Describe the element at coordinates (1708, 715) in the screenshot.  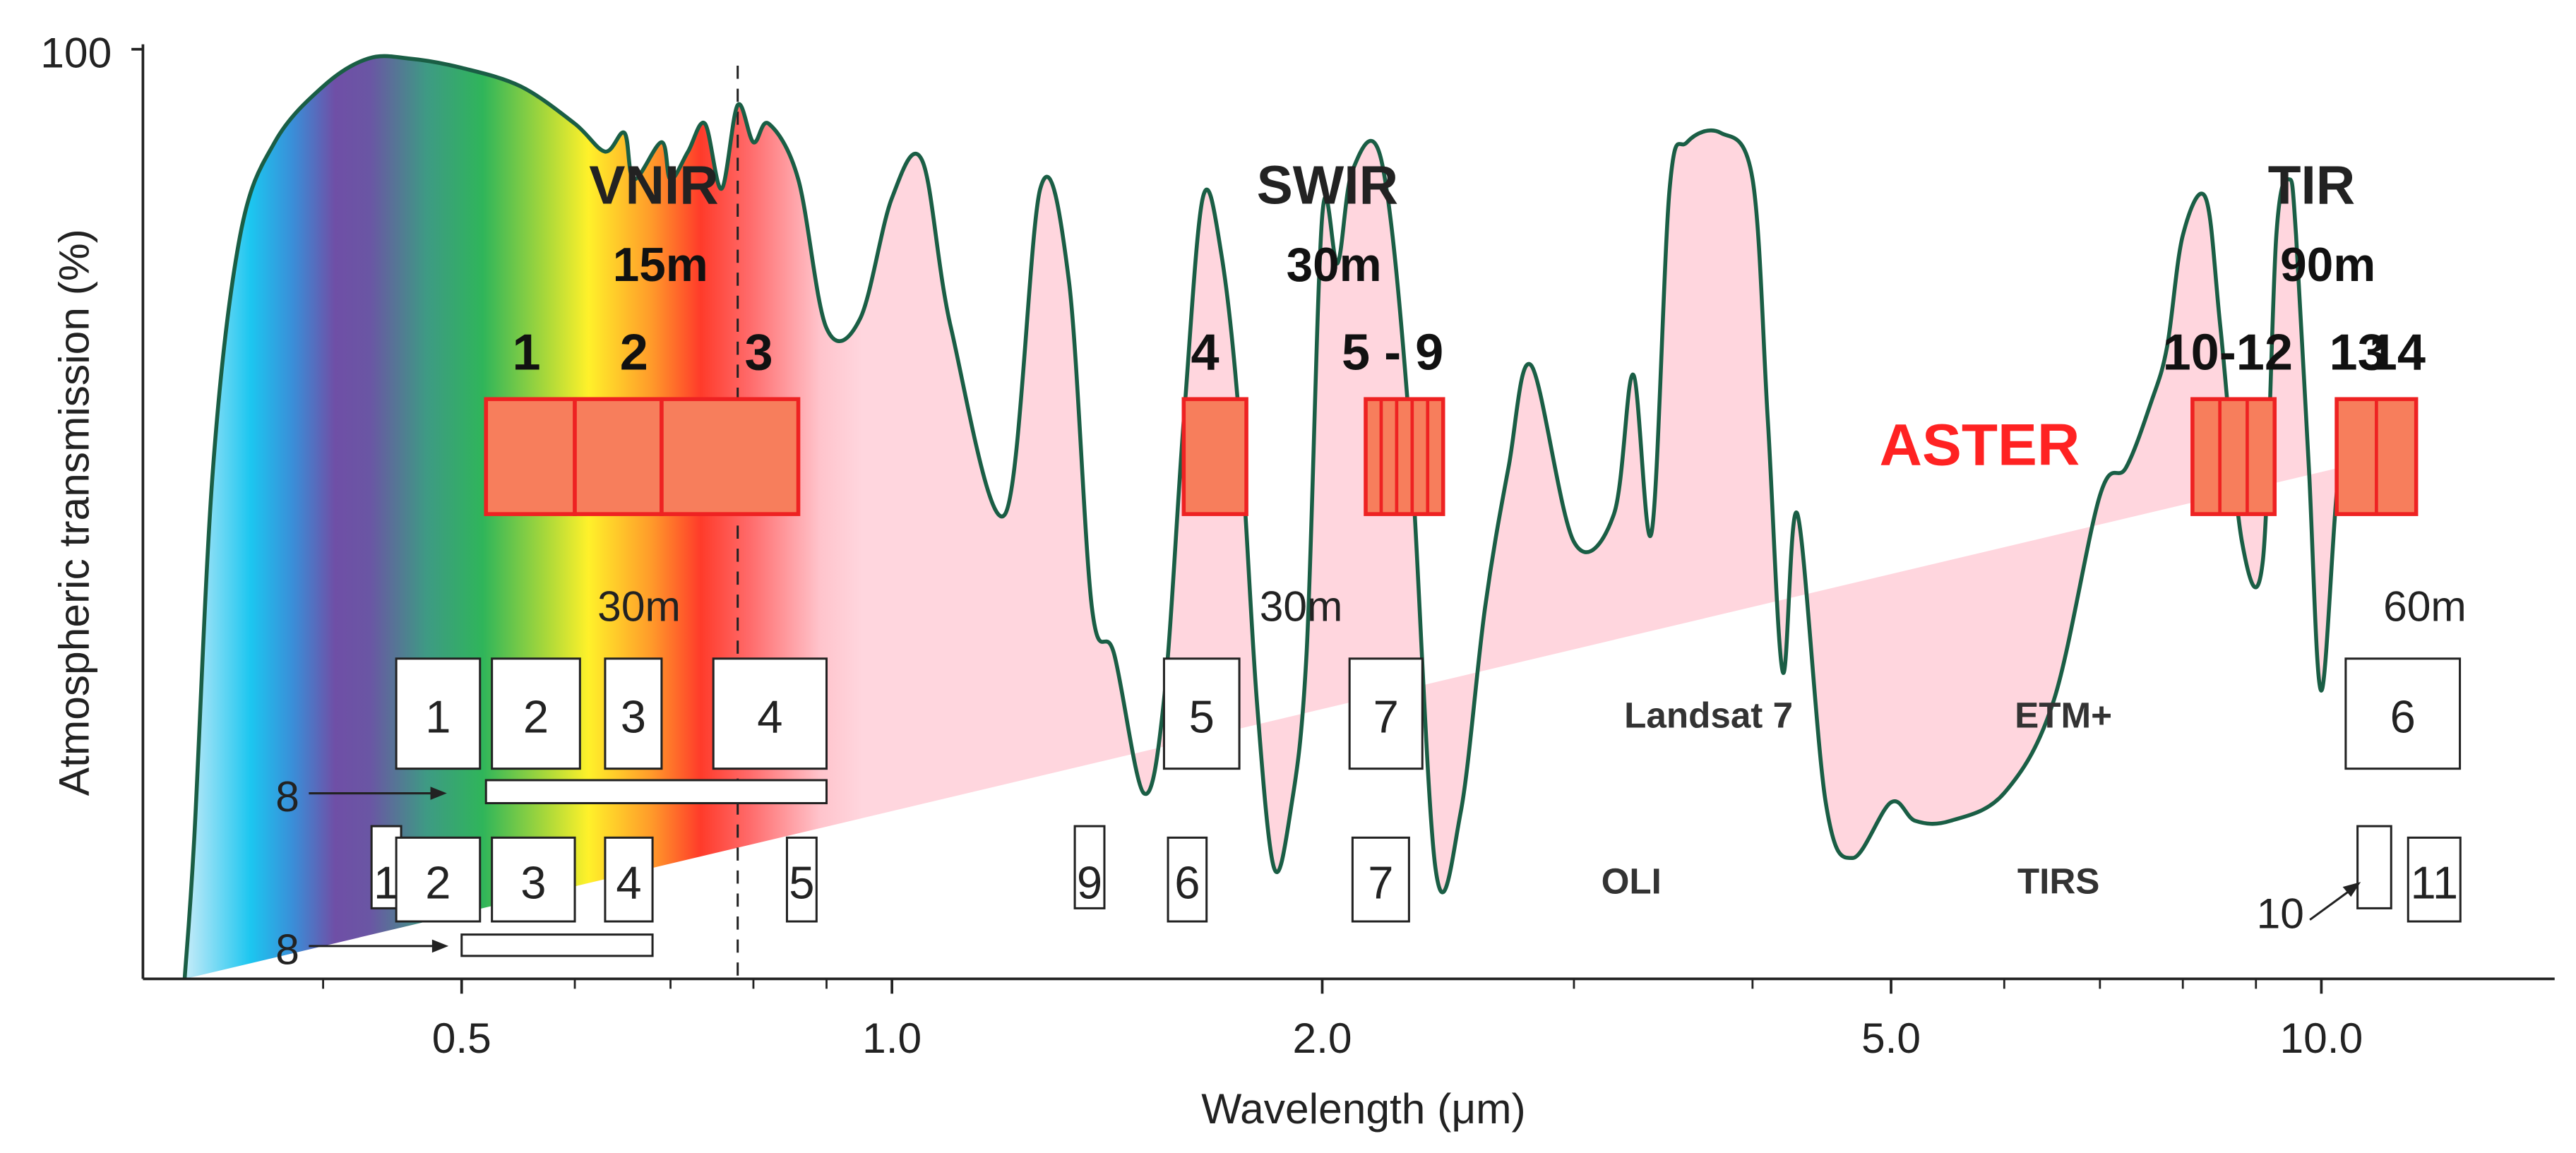
I see `landsat7-name: Landsat 7` at that location.